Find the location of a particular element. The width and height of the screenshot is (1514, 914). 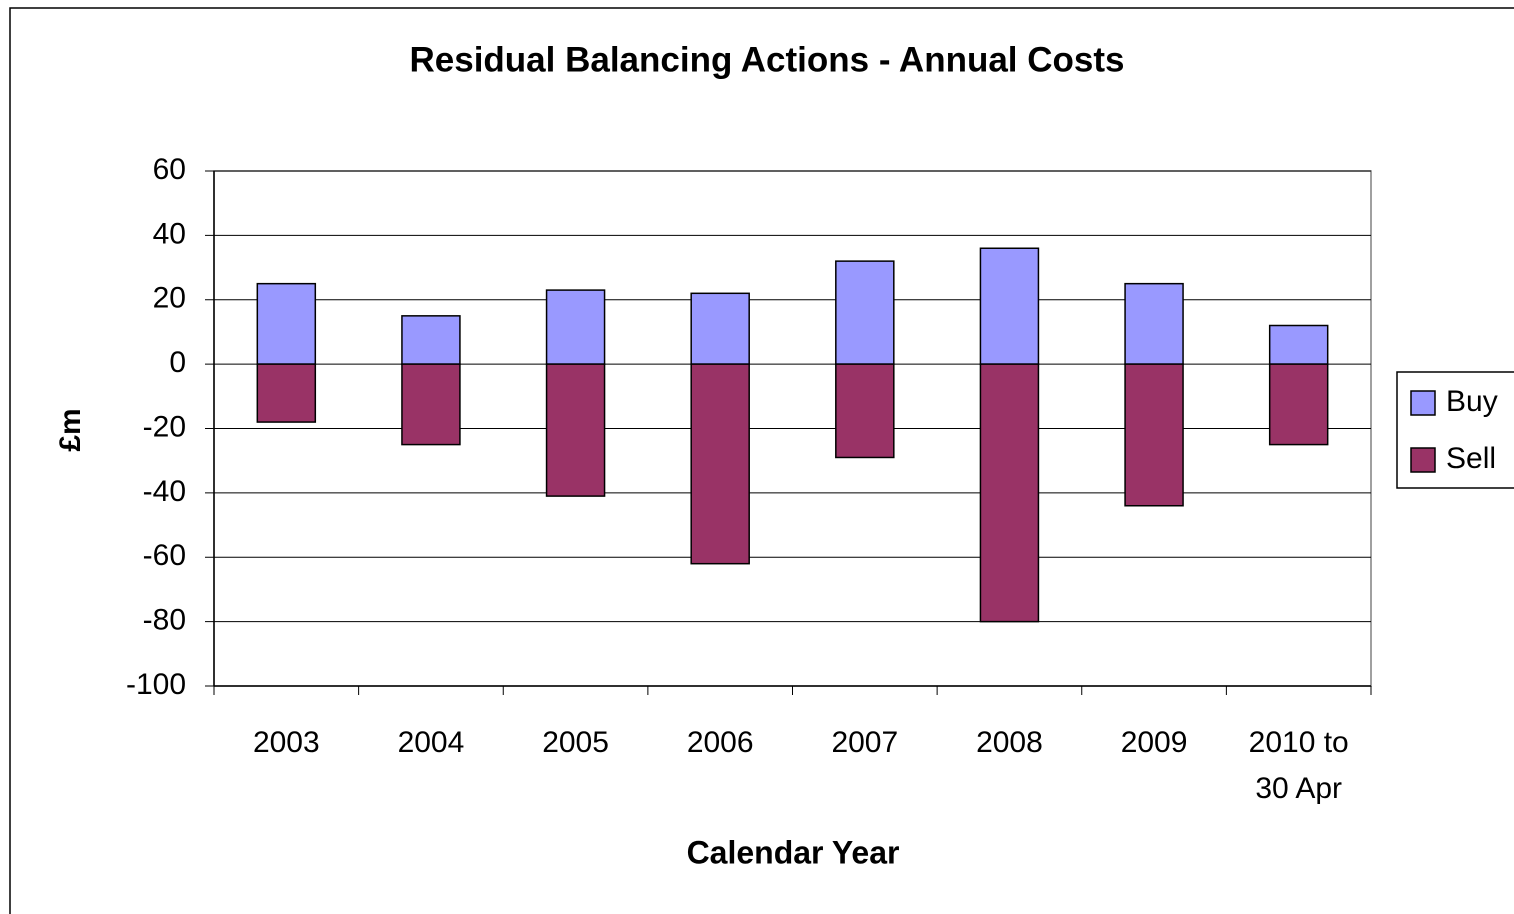

x-tick-label: 2006 is located at coordinates (720, 742).